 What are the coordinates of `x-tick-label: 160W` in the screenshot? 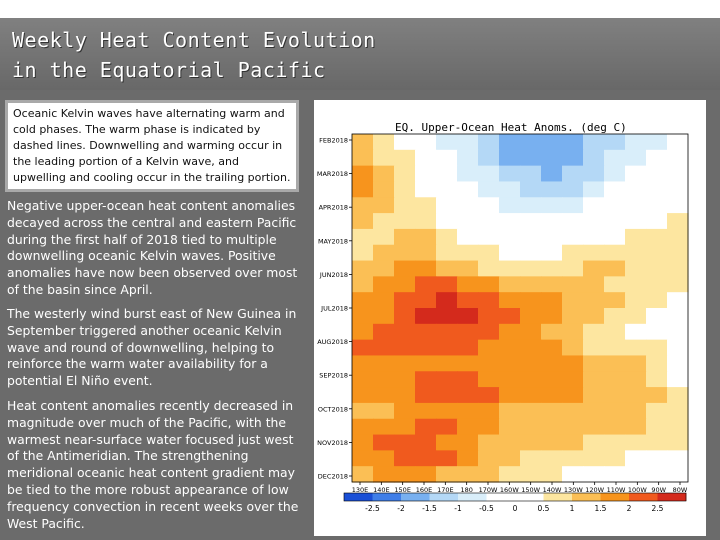 It's located at (509, 490).